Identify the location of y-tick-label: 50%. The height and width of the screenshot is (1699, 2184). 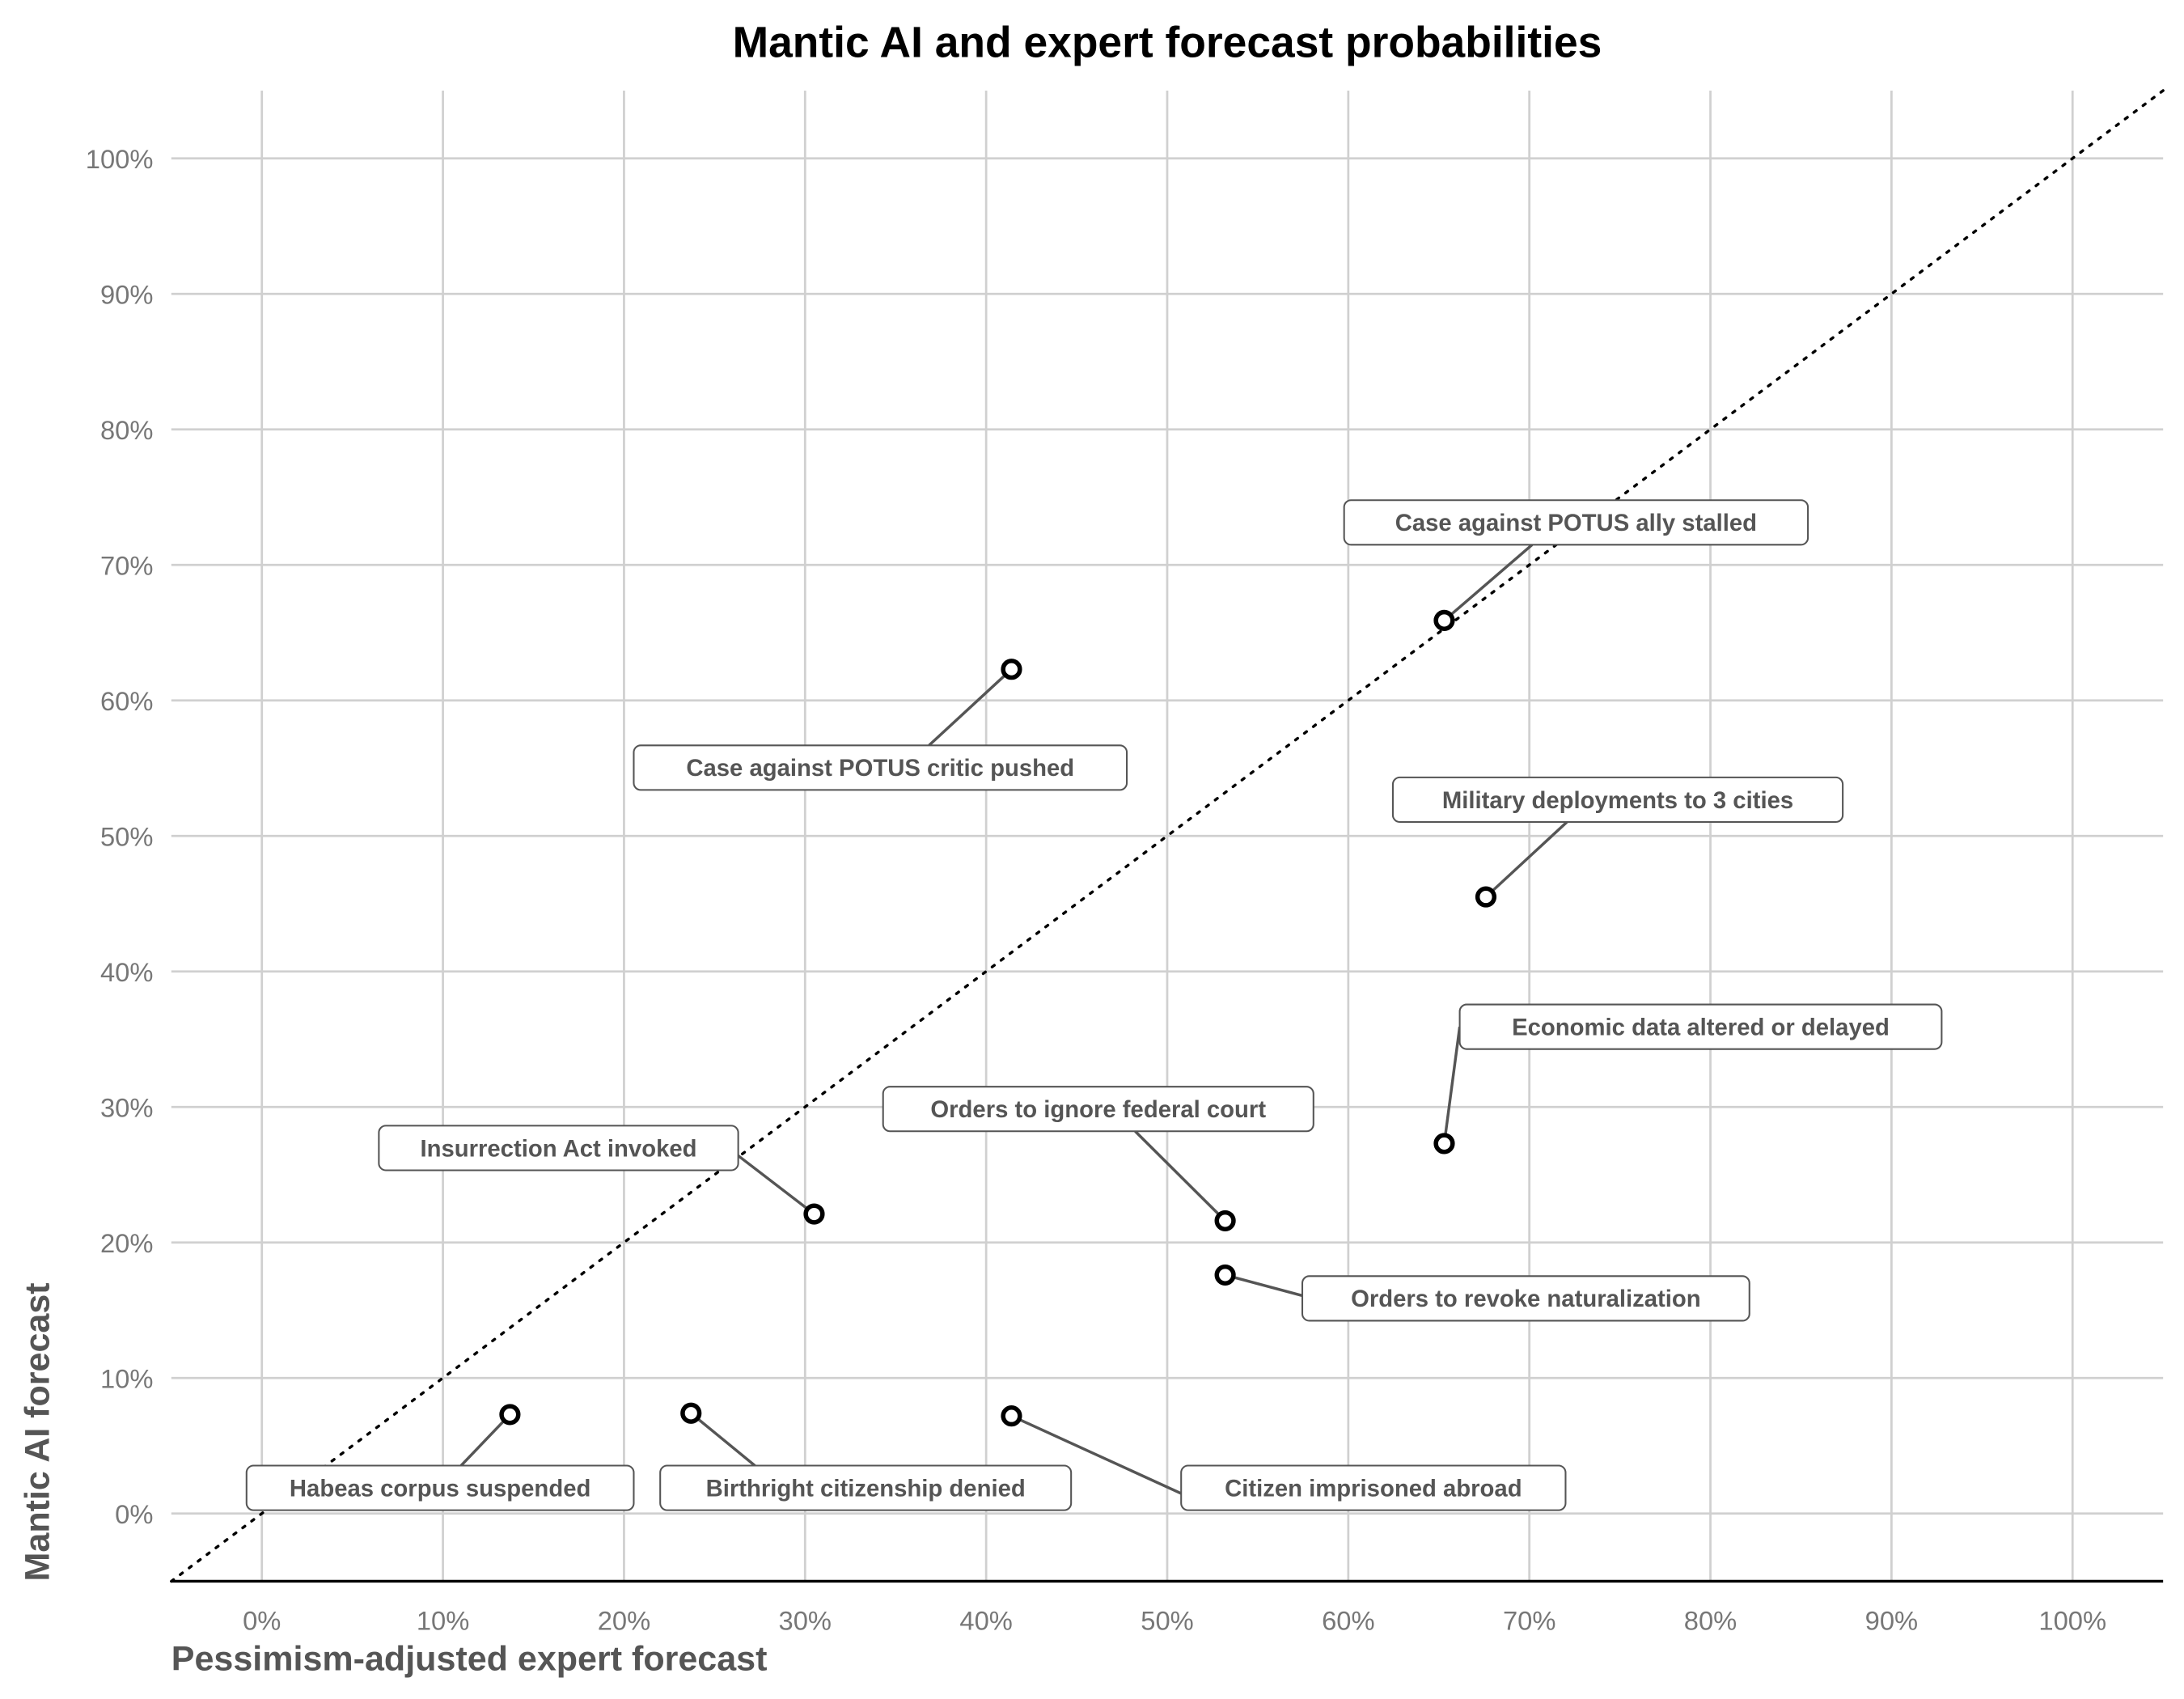
(127, 836).